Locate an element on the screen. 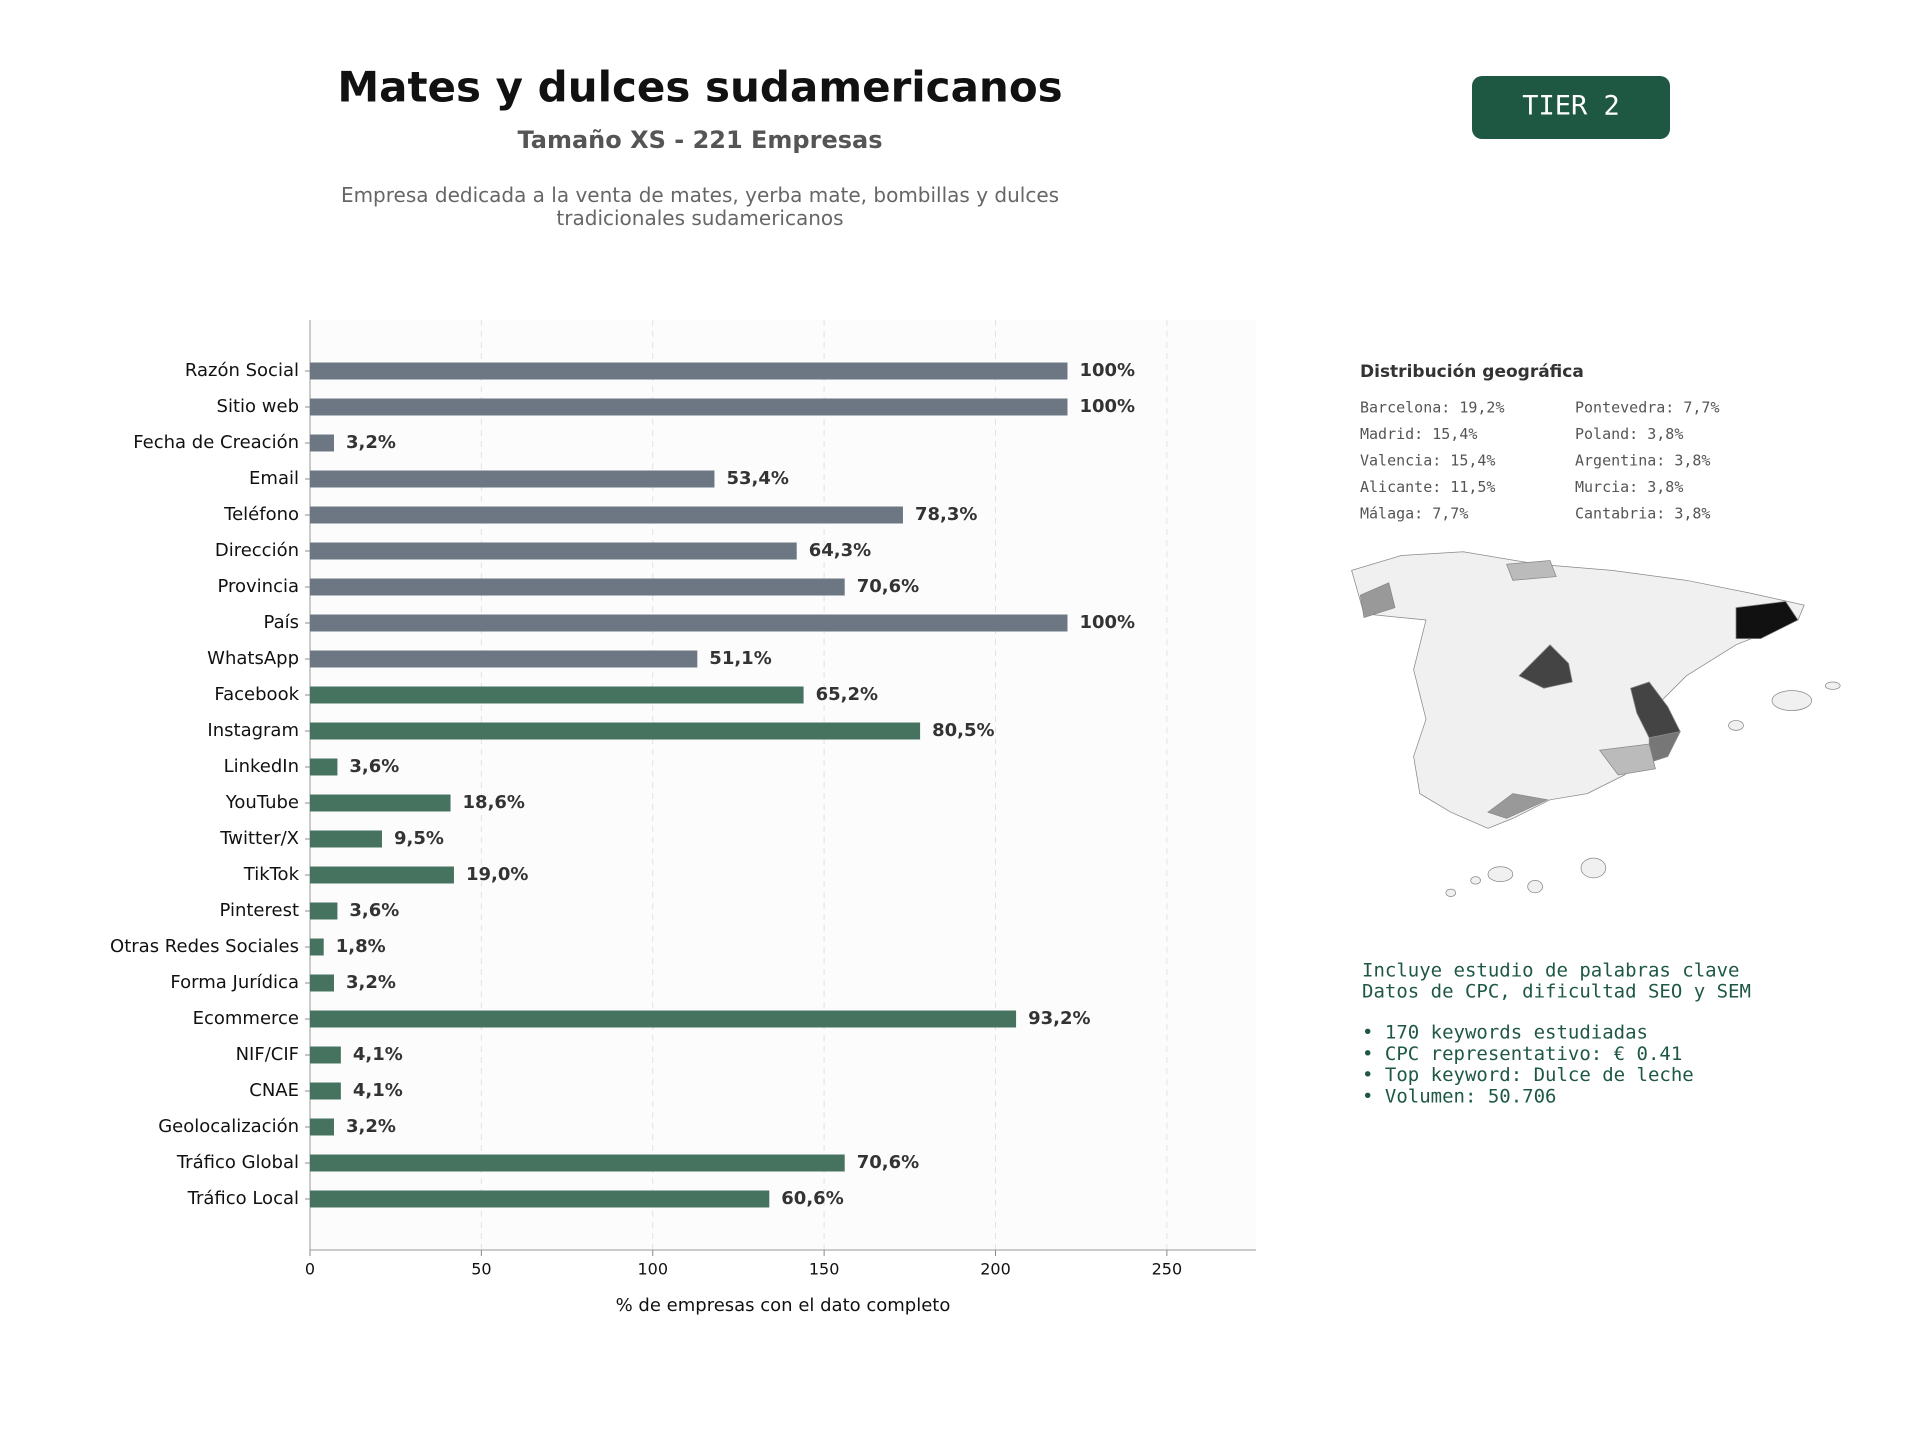 This screenshot has width=1920, height=1440. y-tick-label: Provincia is located at coordinates (258, 586).